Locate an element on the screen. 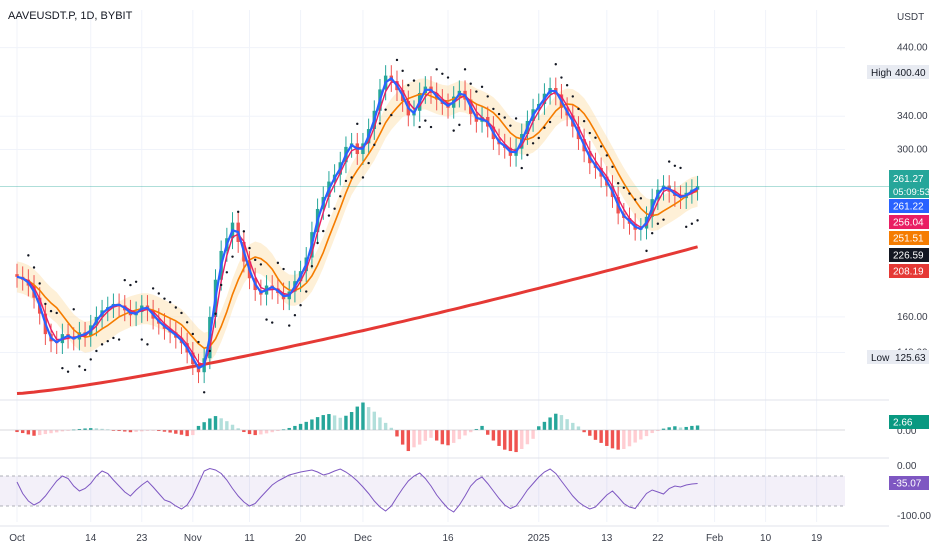 The image size is (932, 550). x-tick-label: Dec is located at coordinates (363, 538).